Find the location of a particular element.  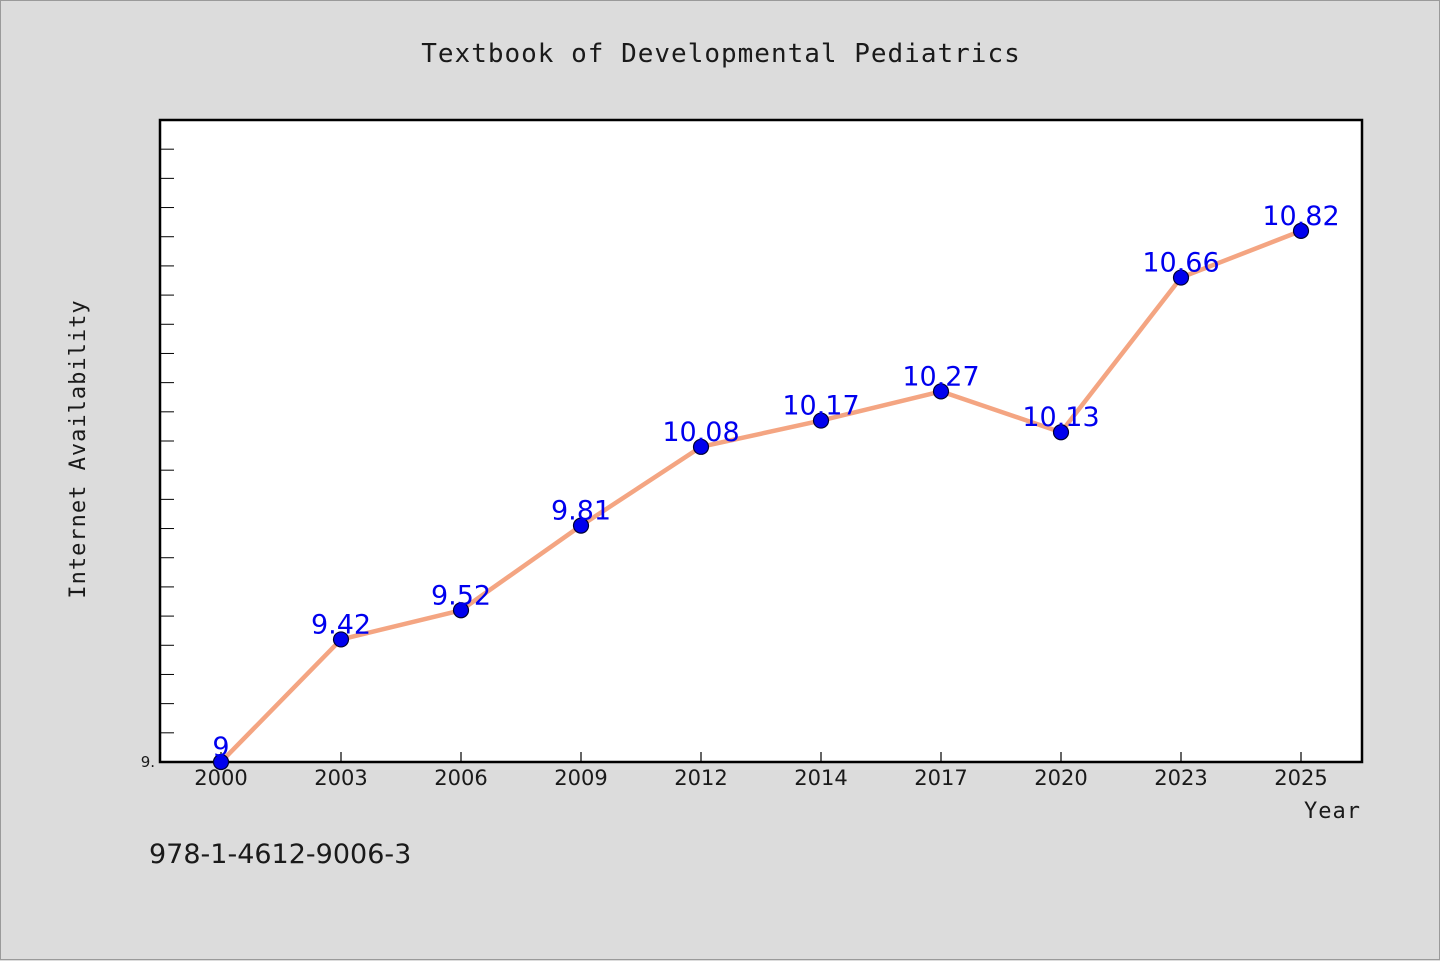

x-tick-label: 2012 is located at coordinates (700, 778).